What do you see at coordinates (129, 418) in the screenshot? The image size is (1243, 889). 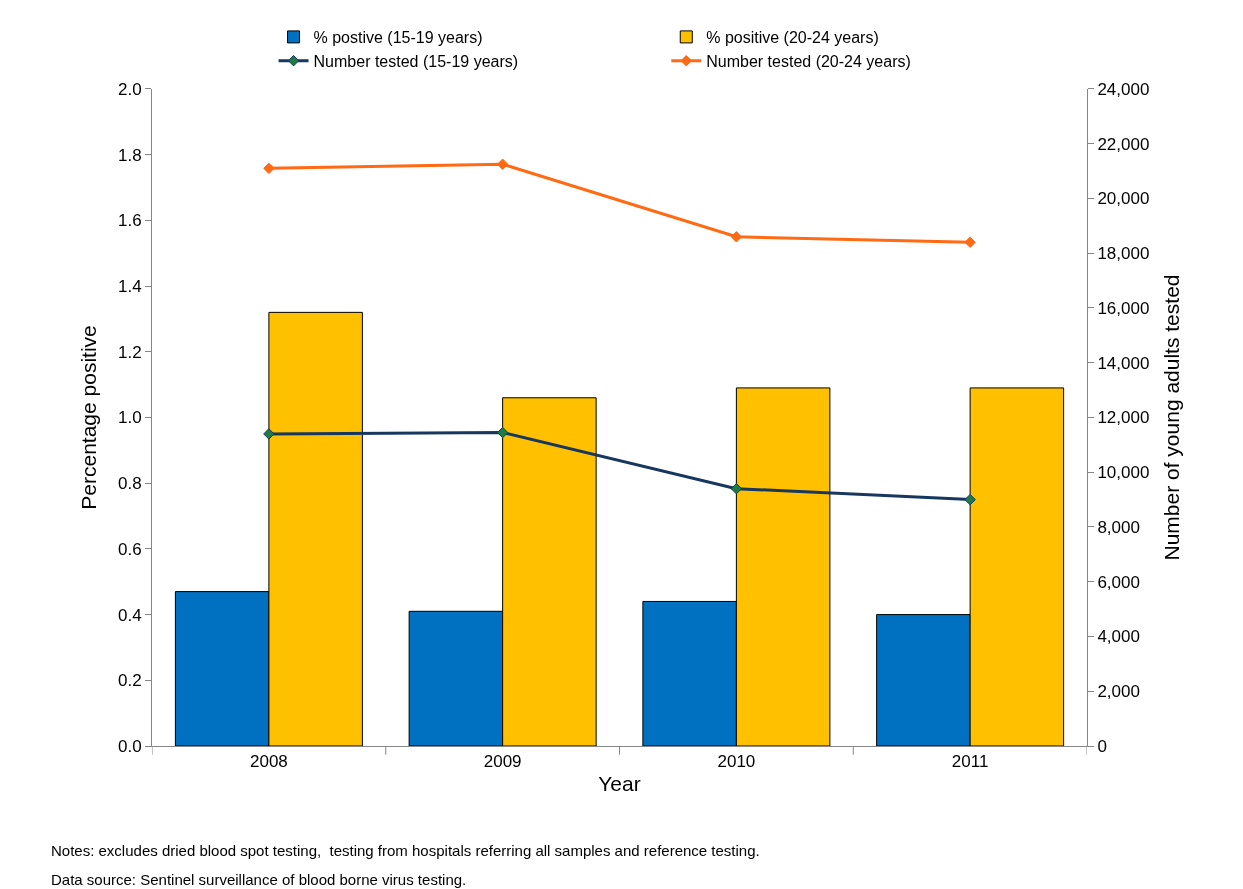 I see `y-tick-label: 1.0` at bounding box center [129, 418].